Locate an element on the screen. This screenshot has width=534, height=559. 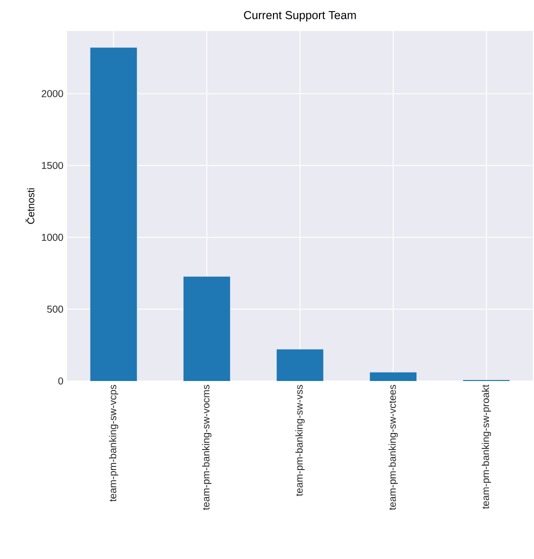
y-tick-label: 1500 is located at coordinates (53, 166).